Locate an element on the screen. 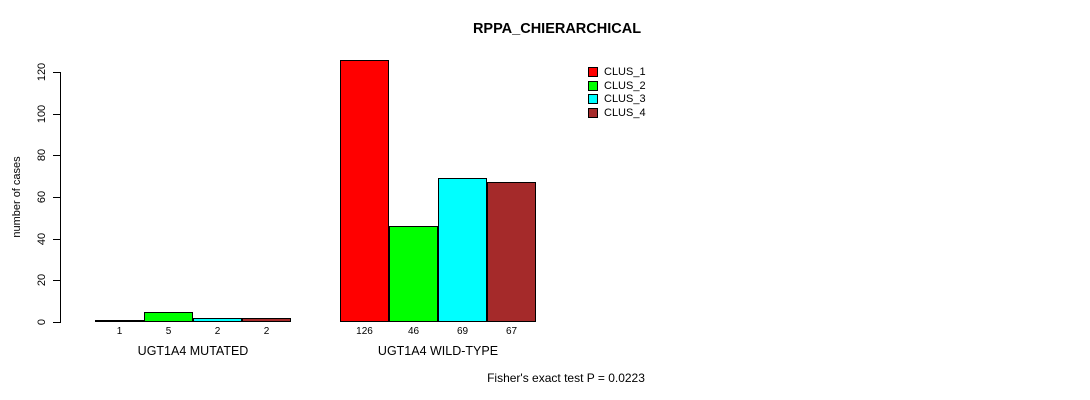 This screenshot has height=400, width=1090. y-axis-line is located at coordinates (60, 197).